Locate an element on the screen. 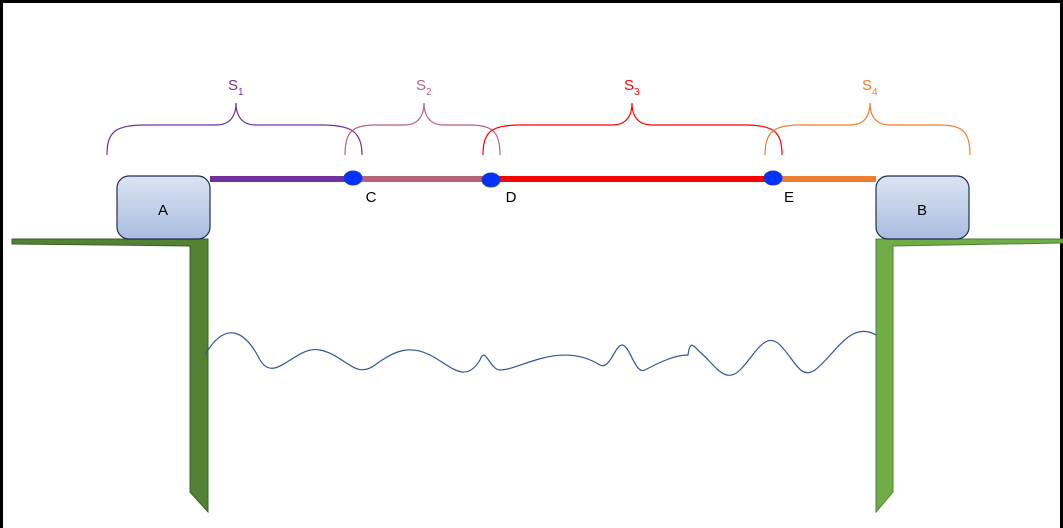 The width and height of the screenshot is (1063, 528). node-label: D is located at coordinates (511, 197).